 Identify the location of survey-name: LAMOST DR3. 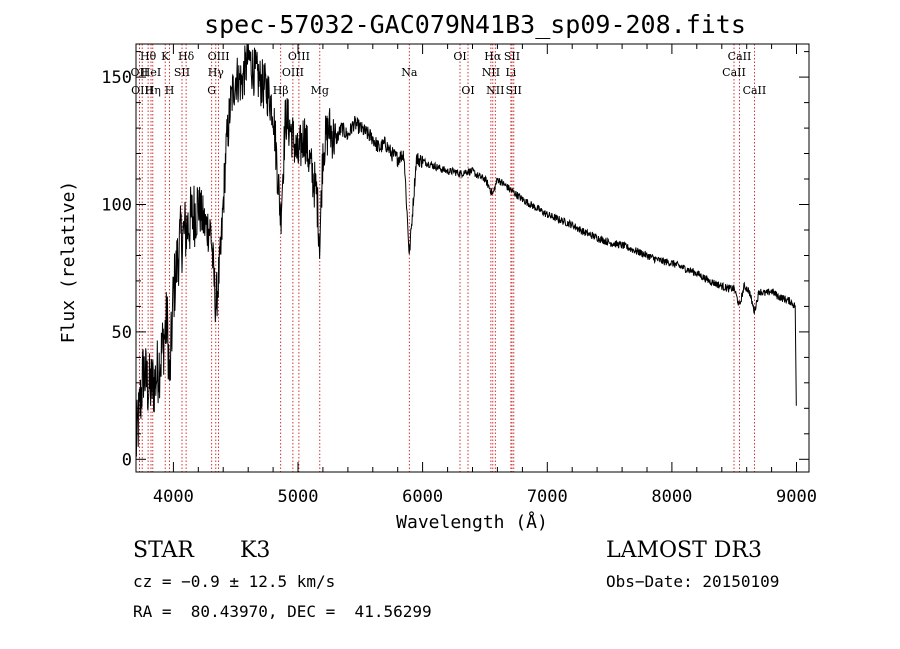
(684, 550).